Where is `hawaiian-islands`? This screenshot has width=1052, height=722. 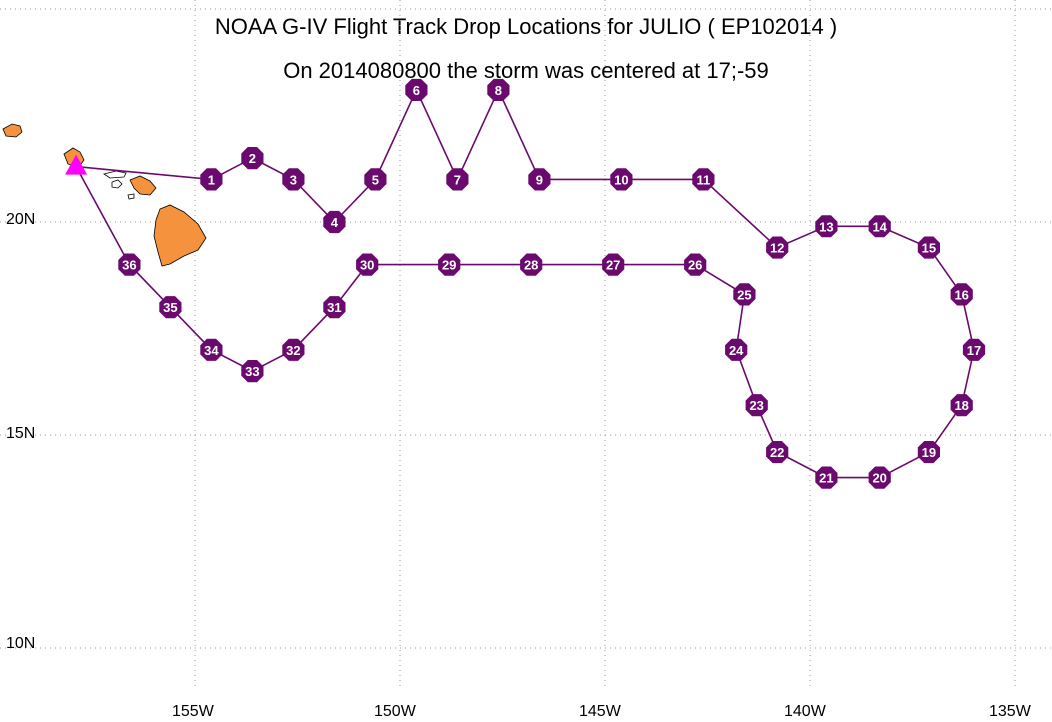 hawaiian-islands is located at coordinates (104, 195).